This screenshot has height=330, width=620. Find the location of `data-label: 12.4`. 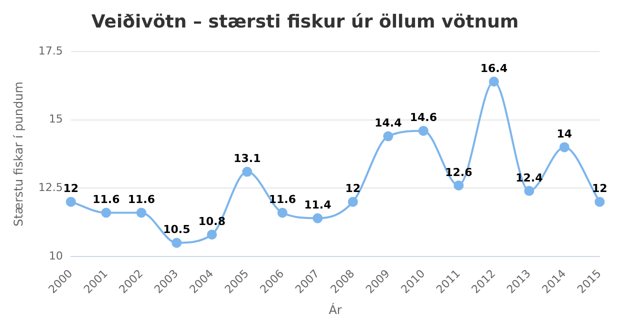

data-label: 12.4 is located at coordinates (530, 177).